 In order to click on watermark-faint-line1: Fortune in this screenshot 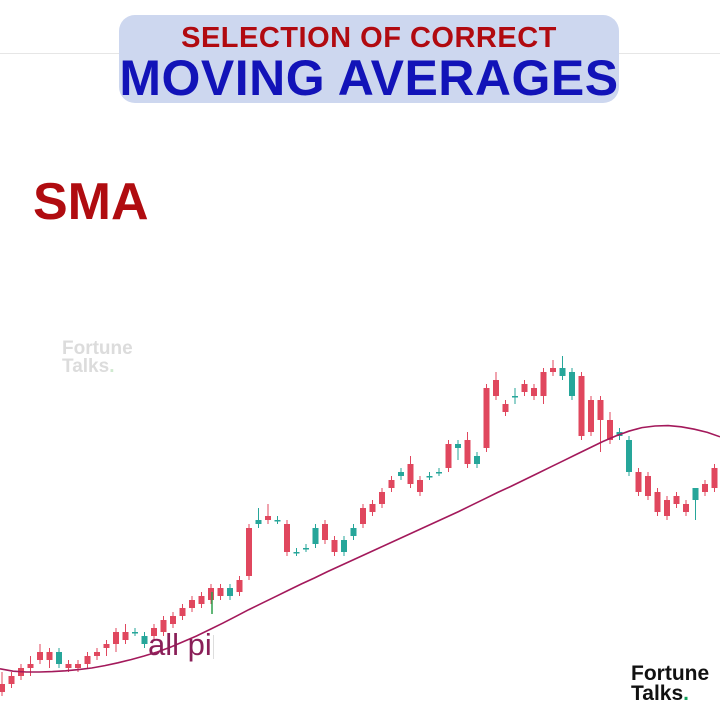, I will do `click(97, 348)`.